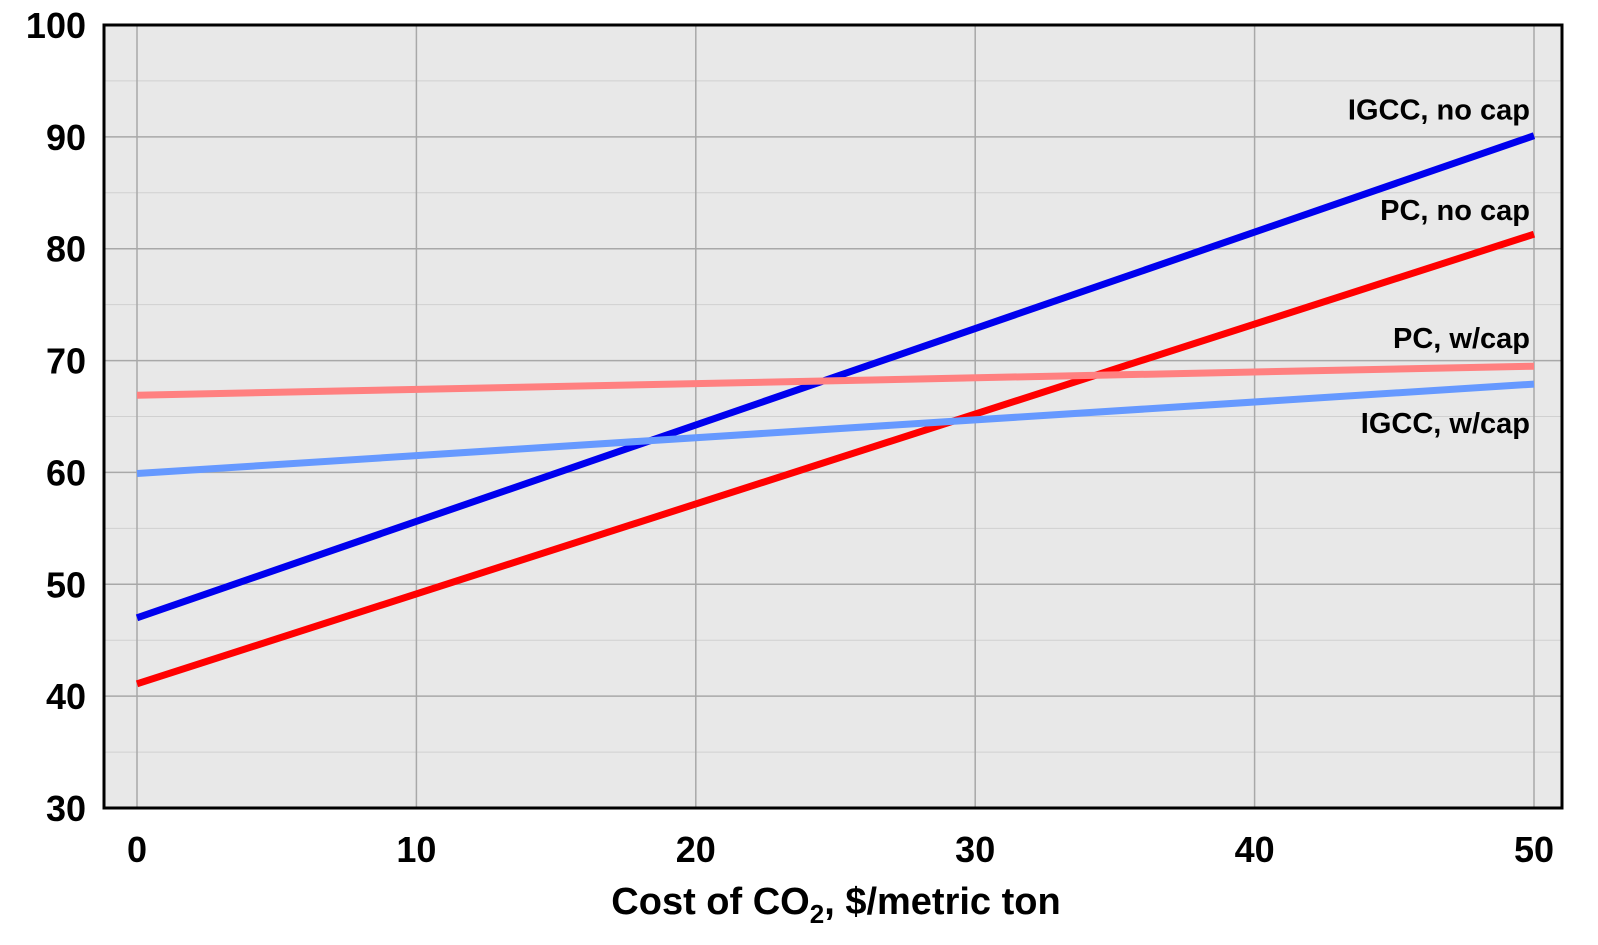 Image resolution: width=1598 pixels, height=945 pixels. I want to click on y-tick-label: 70, so click(66, 361).